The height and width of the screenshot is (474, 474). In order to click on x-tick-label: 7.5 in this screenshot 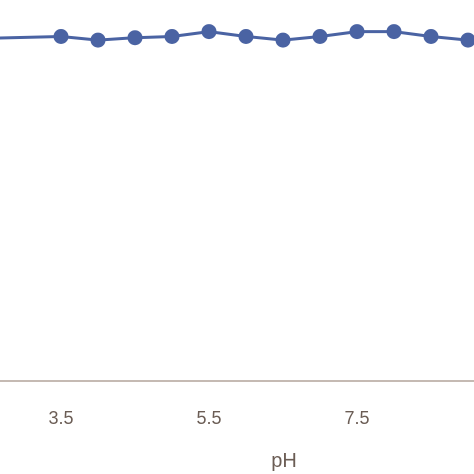, I will do `click(356, 418)`.